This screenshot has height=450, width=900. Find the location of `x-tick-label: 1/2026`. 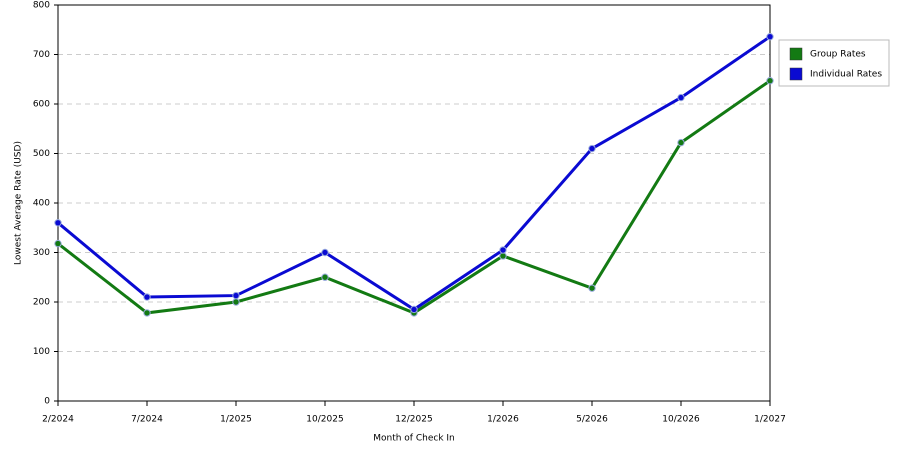

x-tick-label: 1/2026 is located at coordinates (503, 420).